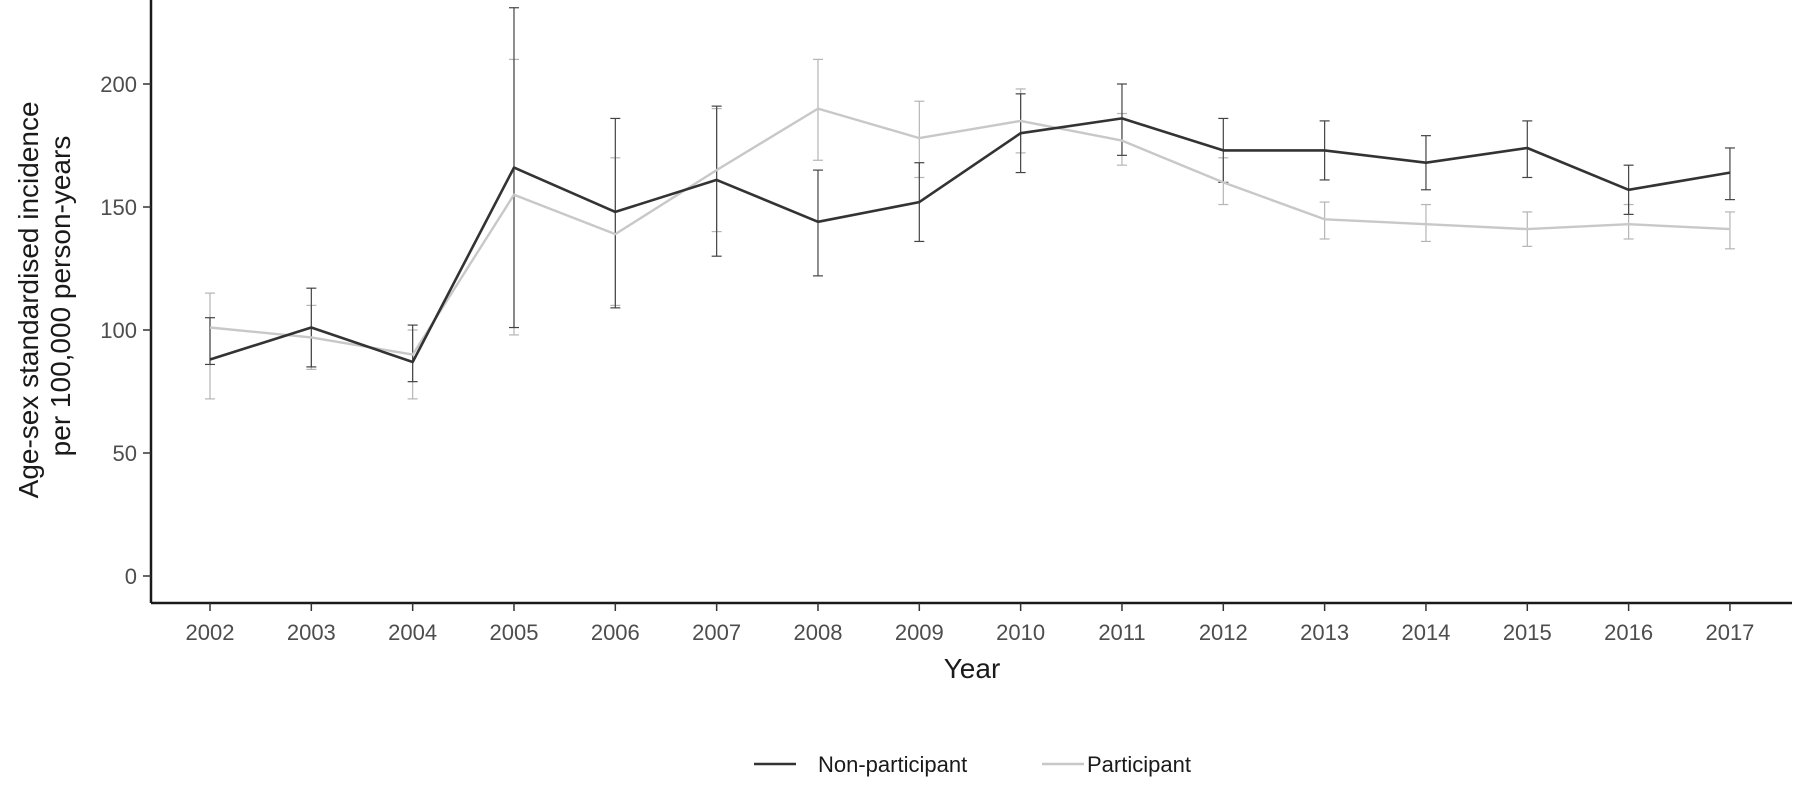 The height and width of the screenshot is (791, 1800). What do you see at coordinates (118, 330) in the screenshot?
I see `y-tick-label: 100` at bounding box center [118, 330].